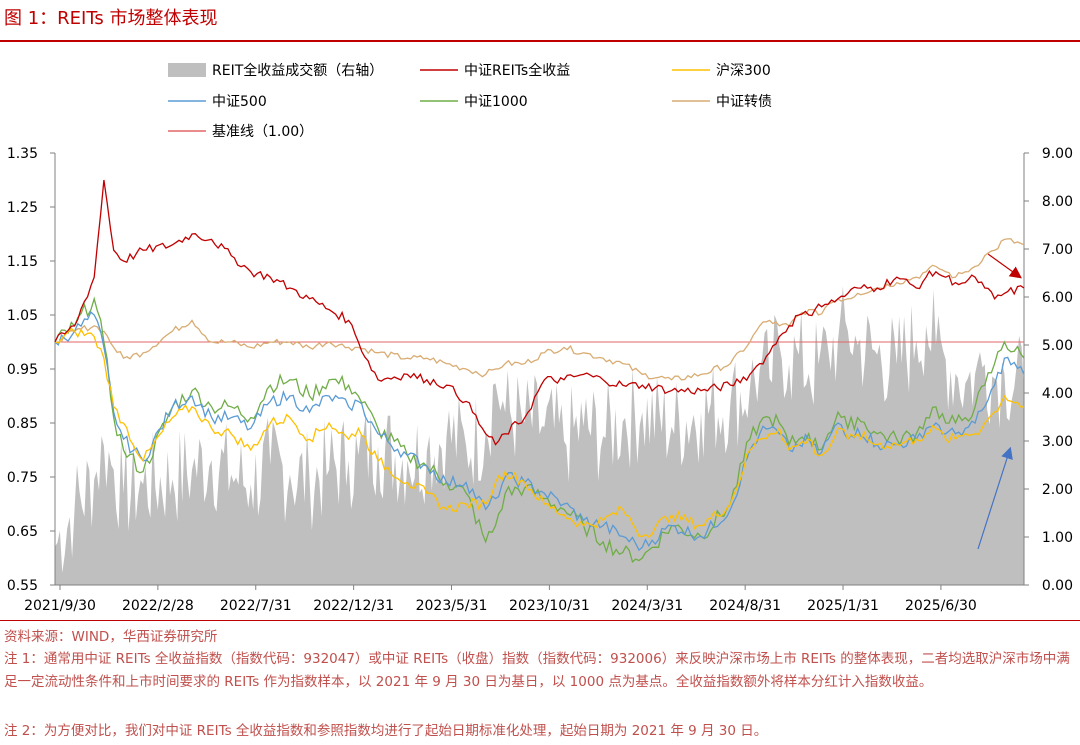 This screenshot has width=1080, height=745. I want to click on right-tick-label: 0.00, so click(1057, 586).